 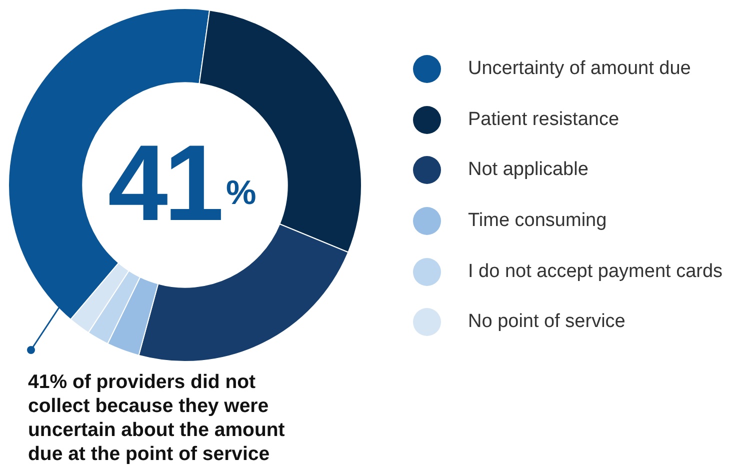 I want to click on legend-label: Uncertainty of amount due, so click(x=579, y=69).